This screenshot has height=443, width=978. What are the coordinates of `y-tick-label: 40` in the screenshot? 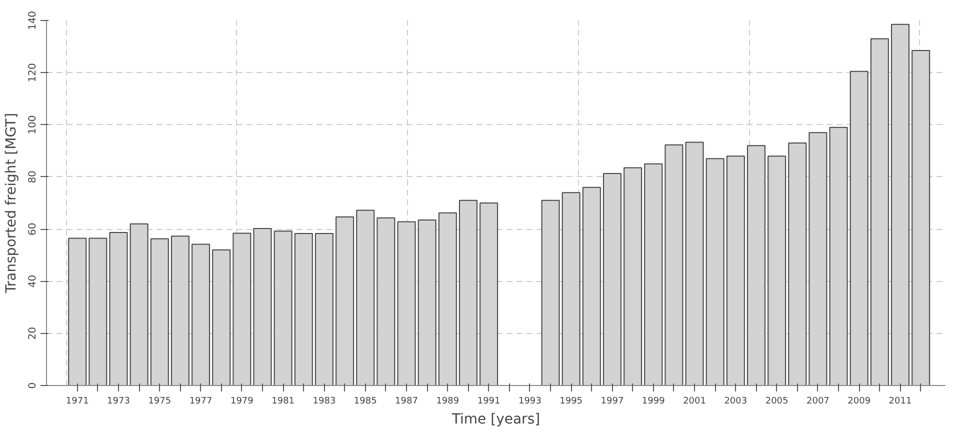 It's located at (33, 281).